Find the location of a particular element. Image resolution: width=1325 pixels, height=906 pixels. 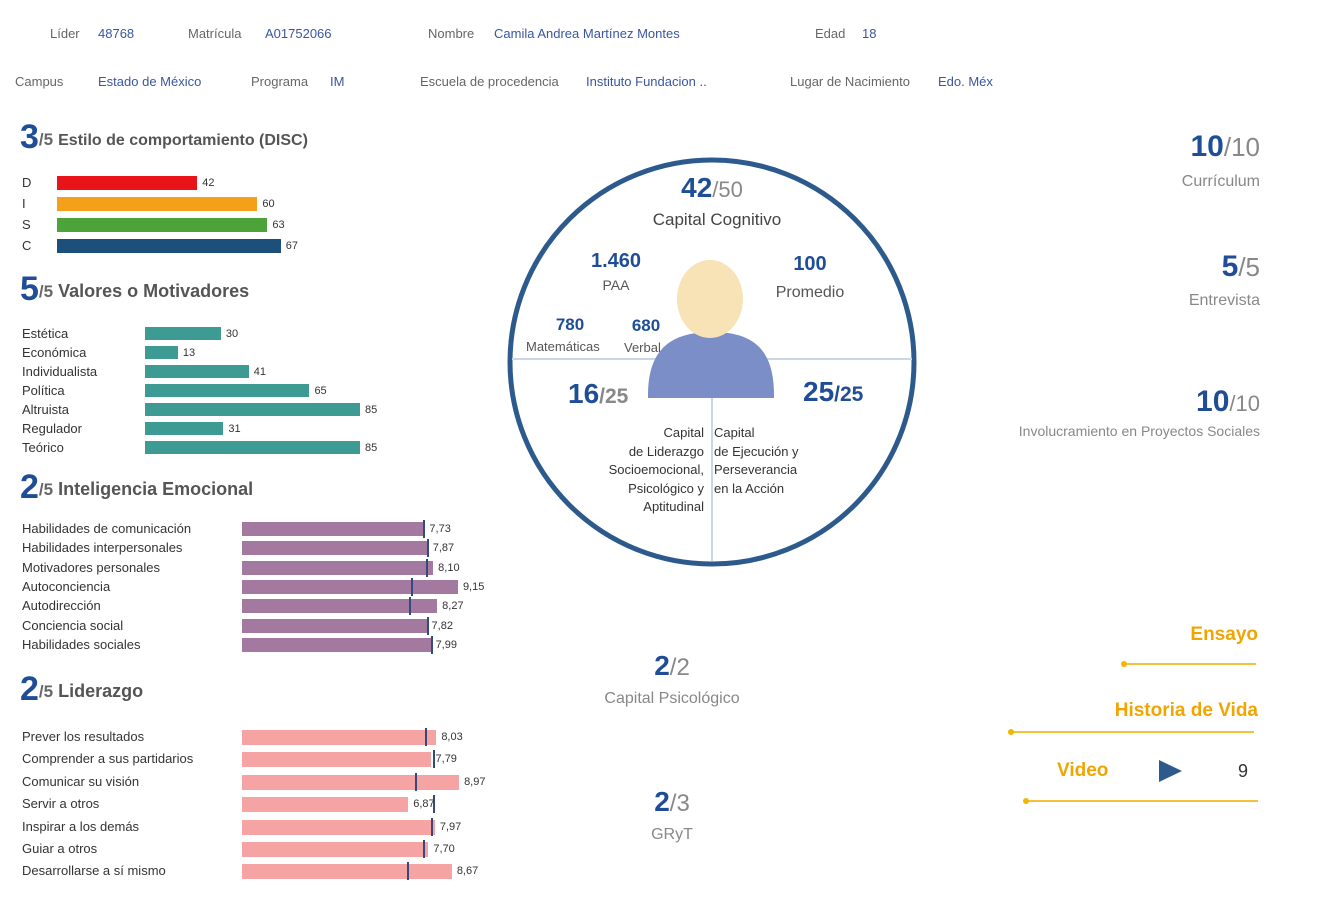

capital-cognitivo: 42/50 is located at coordinates (712, 188).